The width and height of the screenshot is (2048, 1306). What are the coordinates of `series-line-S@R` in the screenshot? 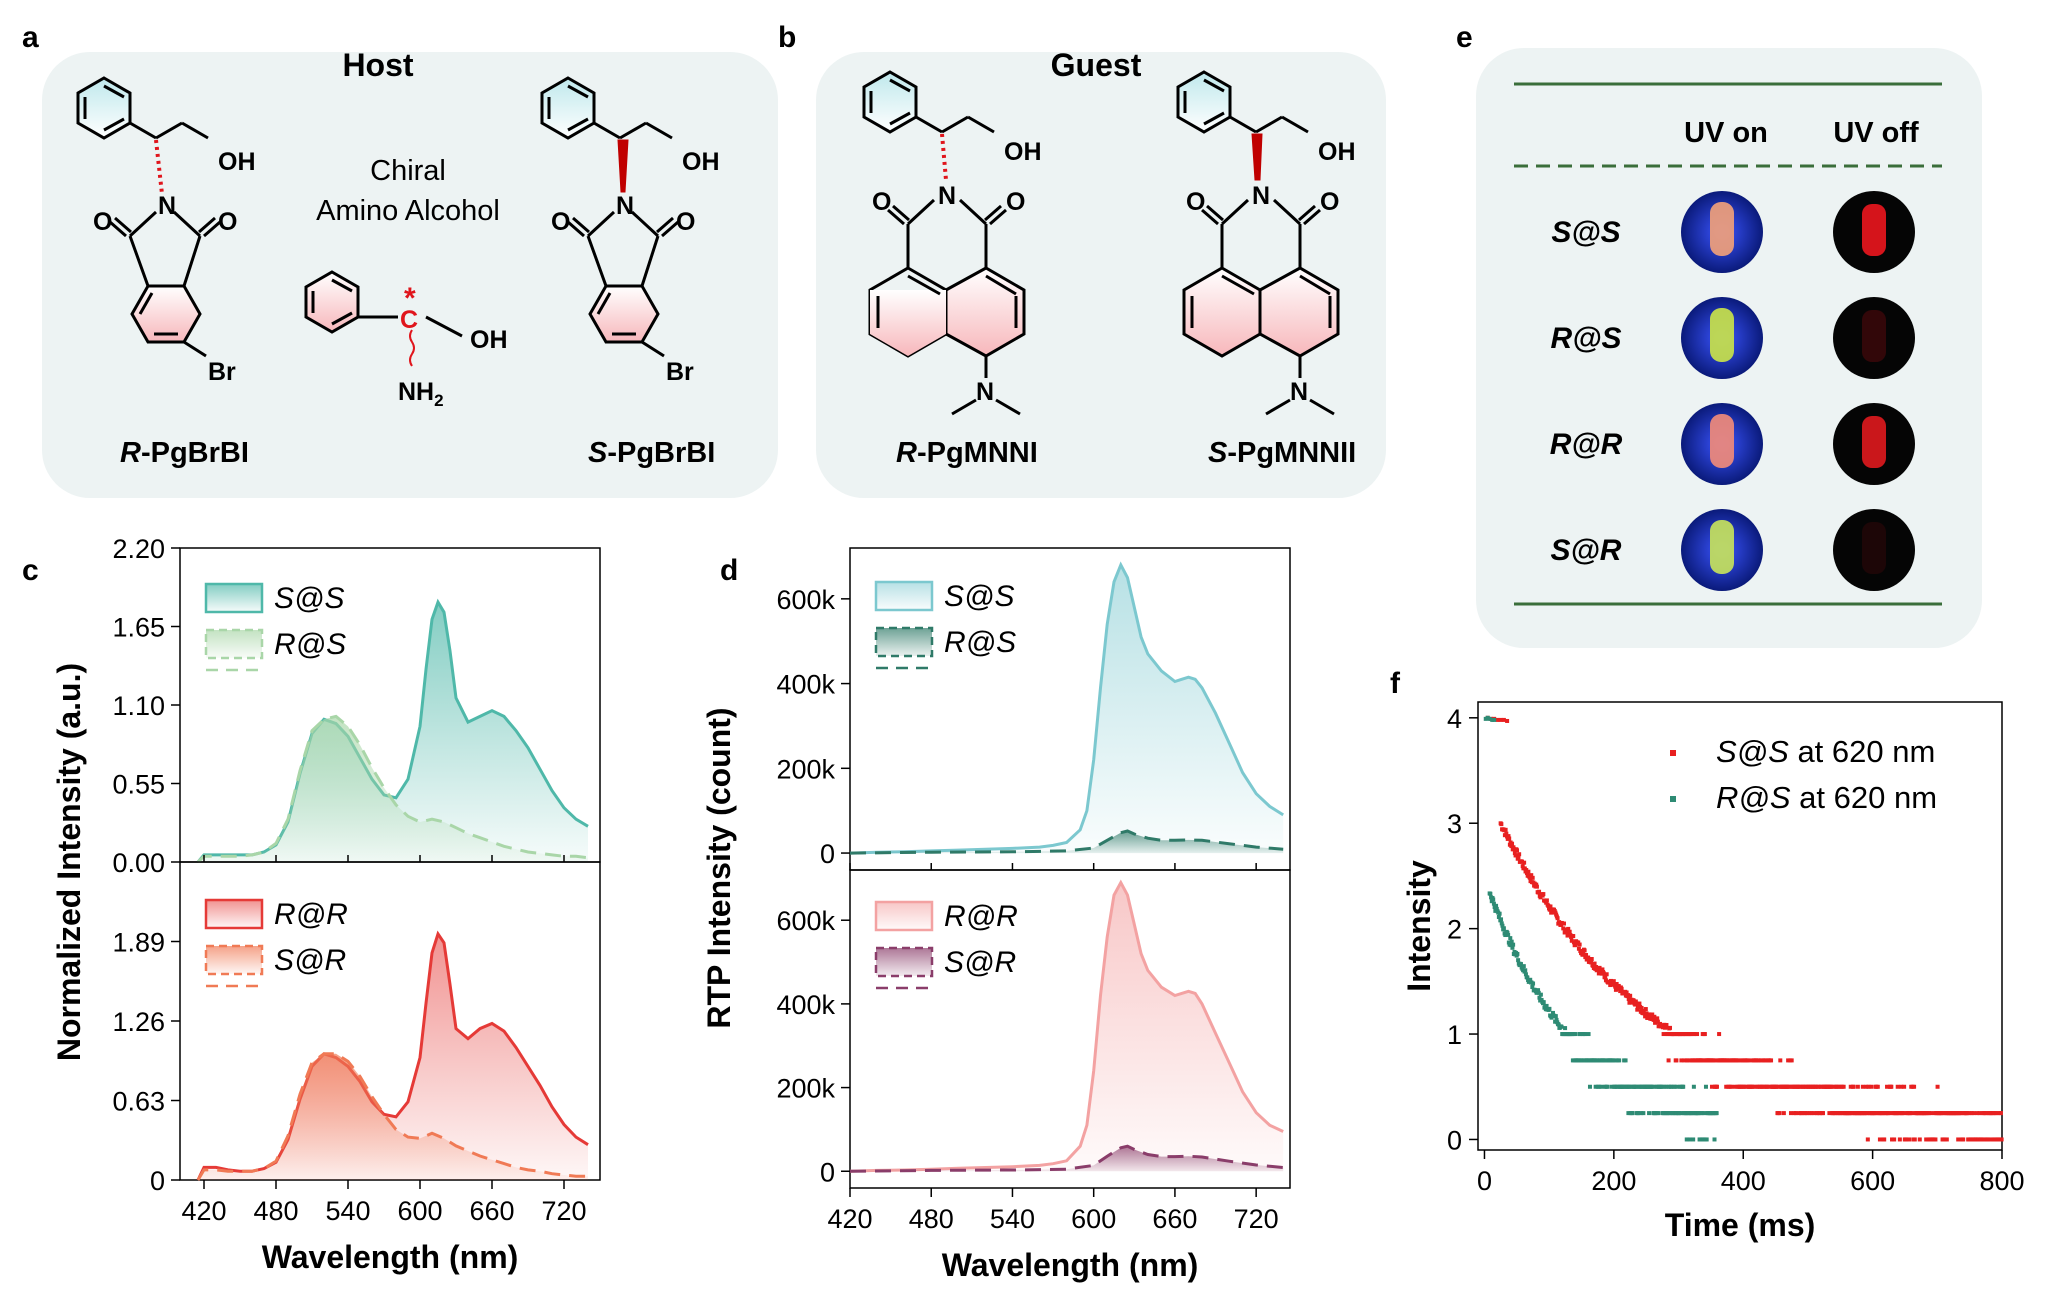 It's located at (392, 1116).